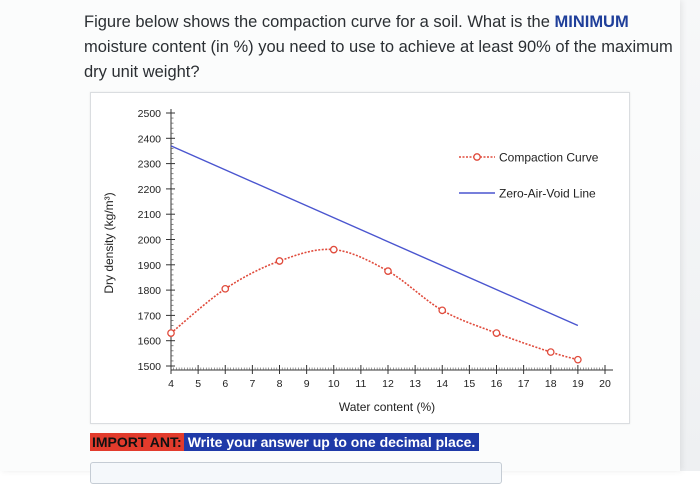 This screenshot has width=700, height=484. What do you see at coordinates (442, 384) in the screenshot?
I see `x-tick-label: 14` at bounding box center [442, 384].